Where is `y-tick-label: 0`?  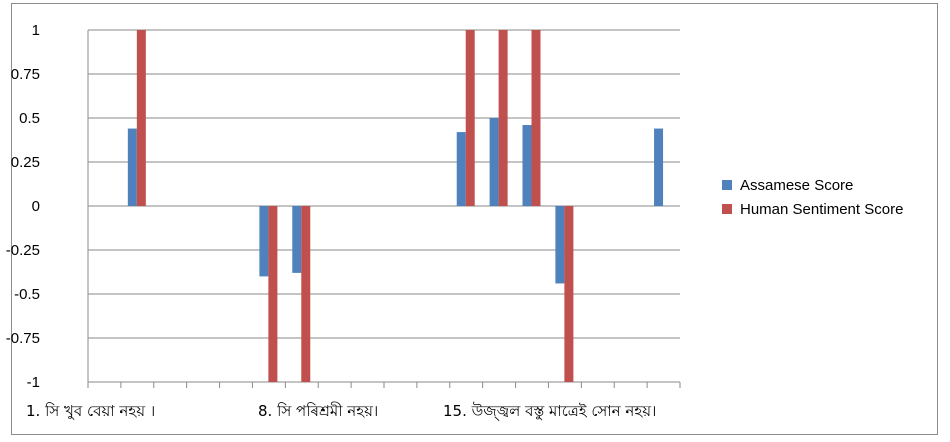 y-tick-label: 0 is located at coordinates (36, 206).